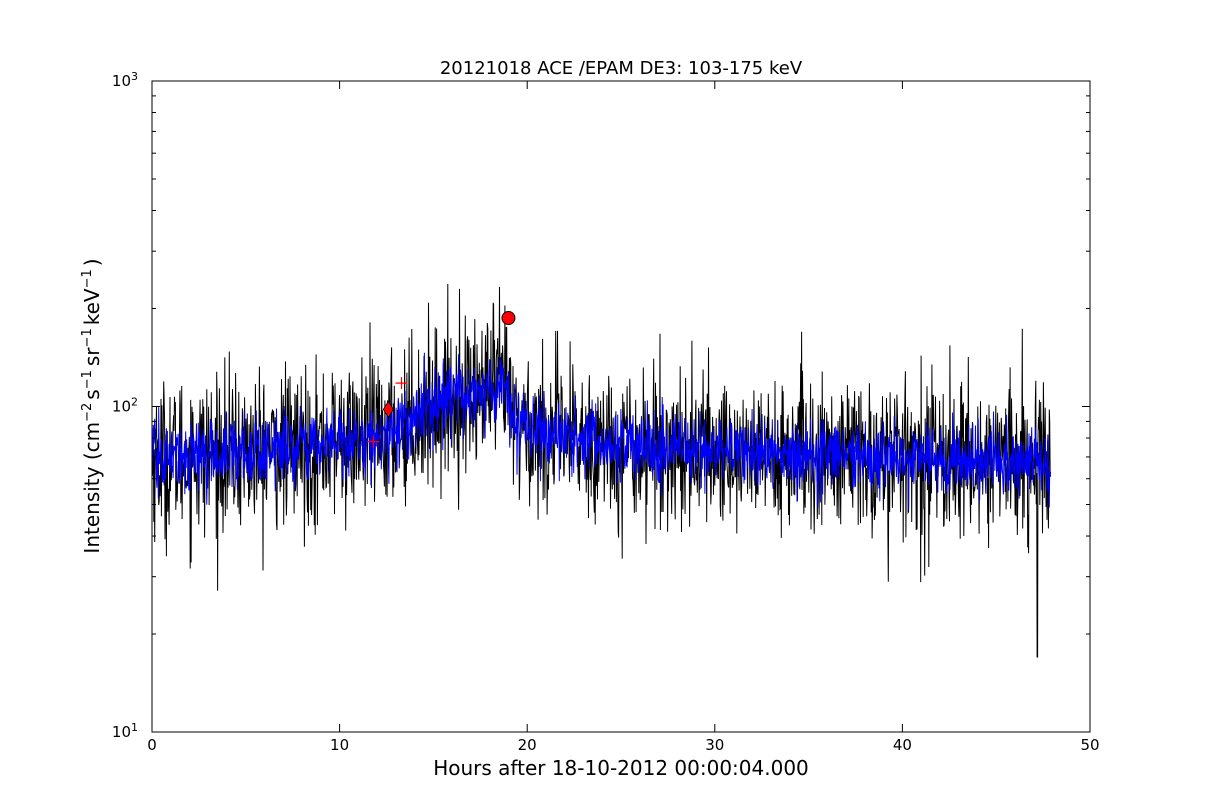 The height and width of the screenshot is (812, 1212). Describe the element at coordinates (92, 356) in the screenshot. I see `y-axis-label-part: sr` at that location.